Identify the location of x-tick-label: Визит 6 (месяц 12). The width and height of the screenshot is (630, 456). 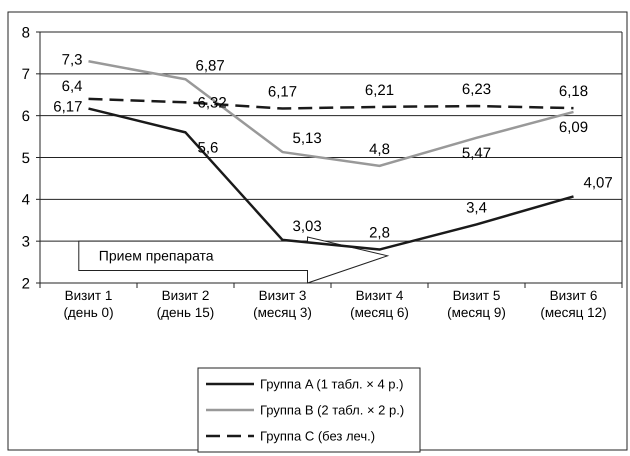
(573, 304).